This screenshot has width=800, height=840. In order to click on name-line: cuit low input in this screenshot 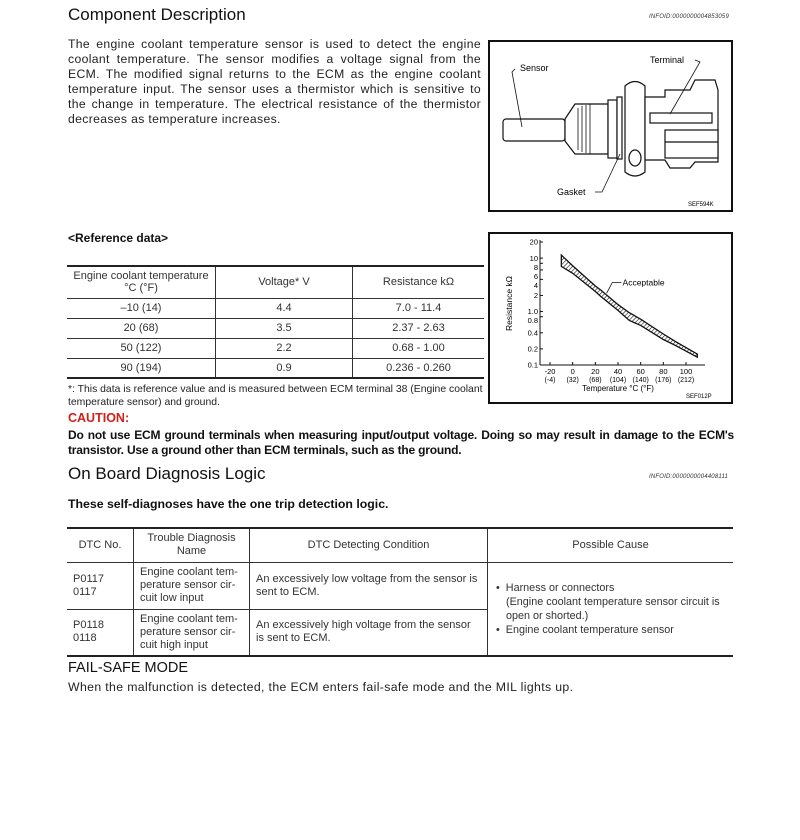, I will do `click(172, 598)`.